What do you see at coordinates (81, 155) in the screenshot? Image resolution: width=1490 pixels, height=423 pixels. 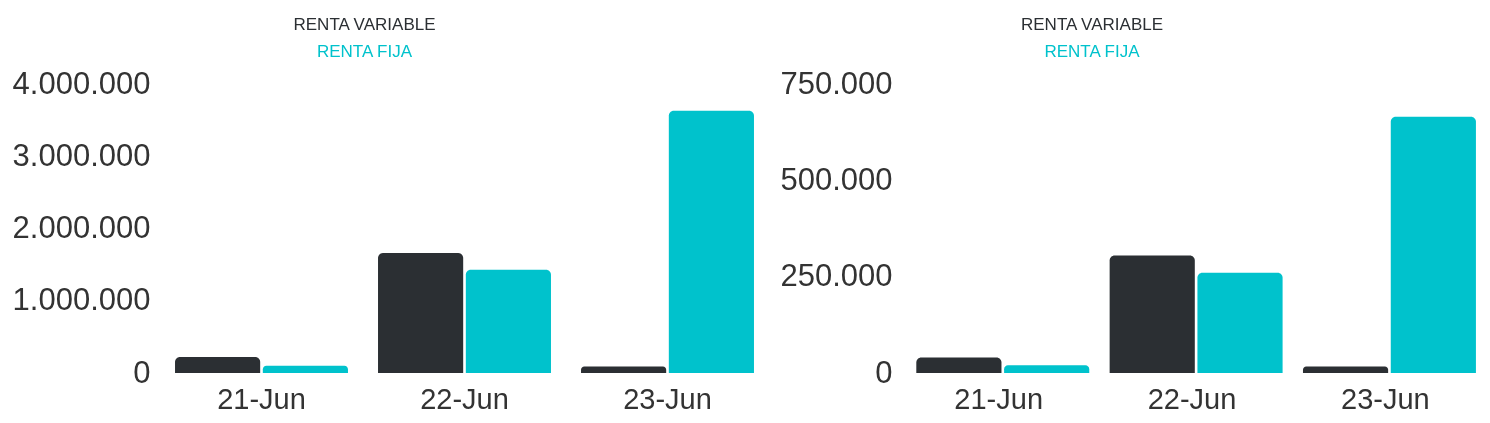 I see `y-tick-label: 3.000.000` at bounding box center [81, 155].